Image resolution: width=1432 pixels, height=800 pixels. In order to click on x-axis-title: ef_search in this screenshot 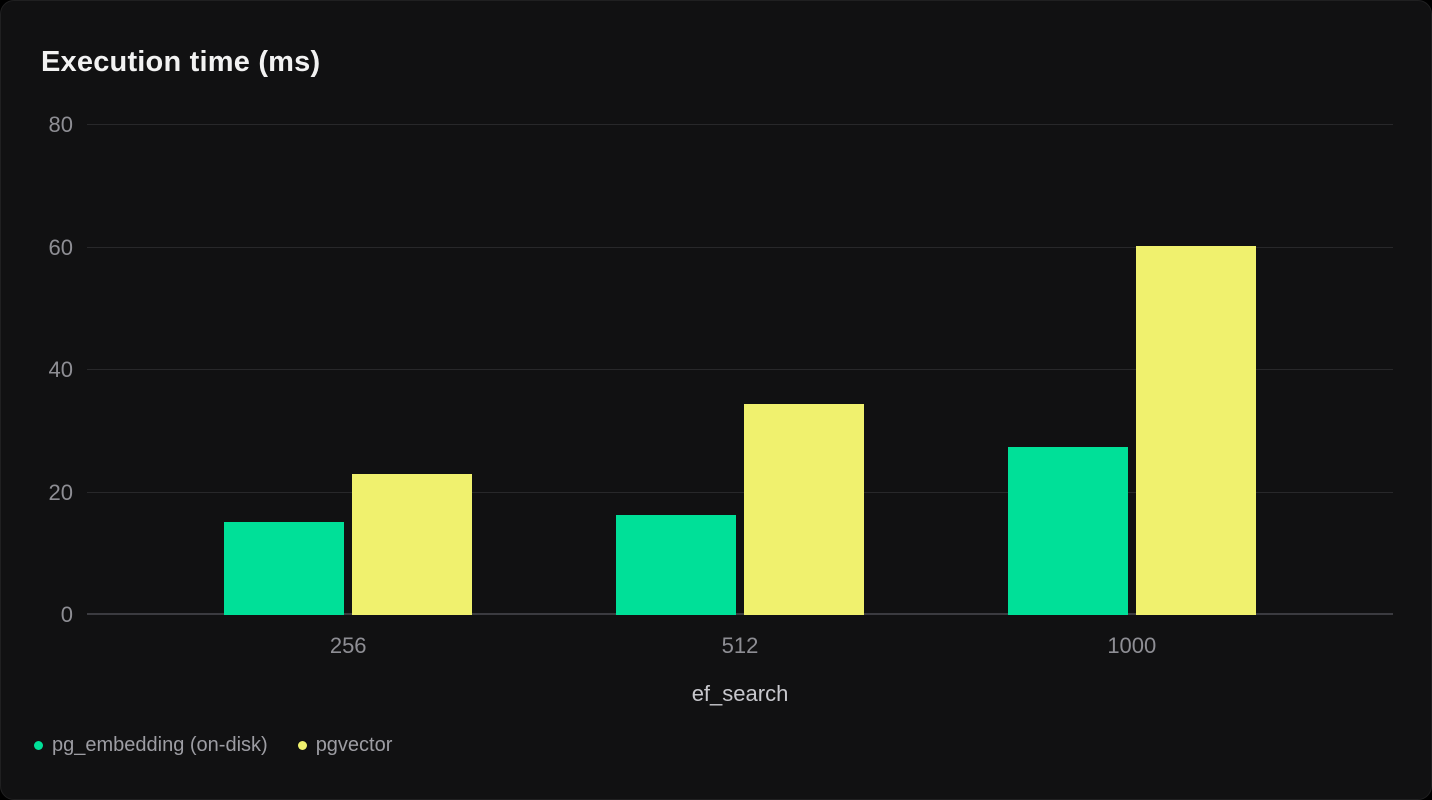, I will do `click(740, 693)`.